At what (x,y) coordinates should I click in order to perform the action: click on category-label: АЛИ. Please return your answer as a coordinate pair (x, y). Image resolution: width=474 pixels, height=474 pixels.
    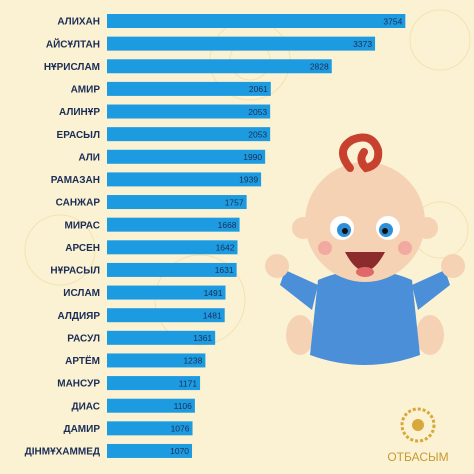
    Looking at the image, I should click on (89, 157).